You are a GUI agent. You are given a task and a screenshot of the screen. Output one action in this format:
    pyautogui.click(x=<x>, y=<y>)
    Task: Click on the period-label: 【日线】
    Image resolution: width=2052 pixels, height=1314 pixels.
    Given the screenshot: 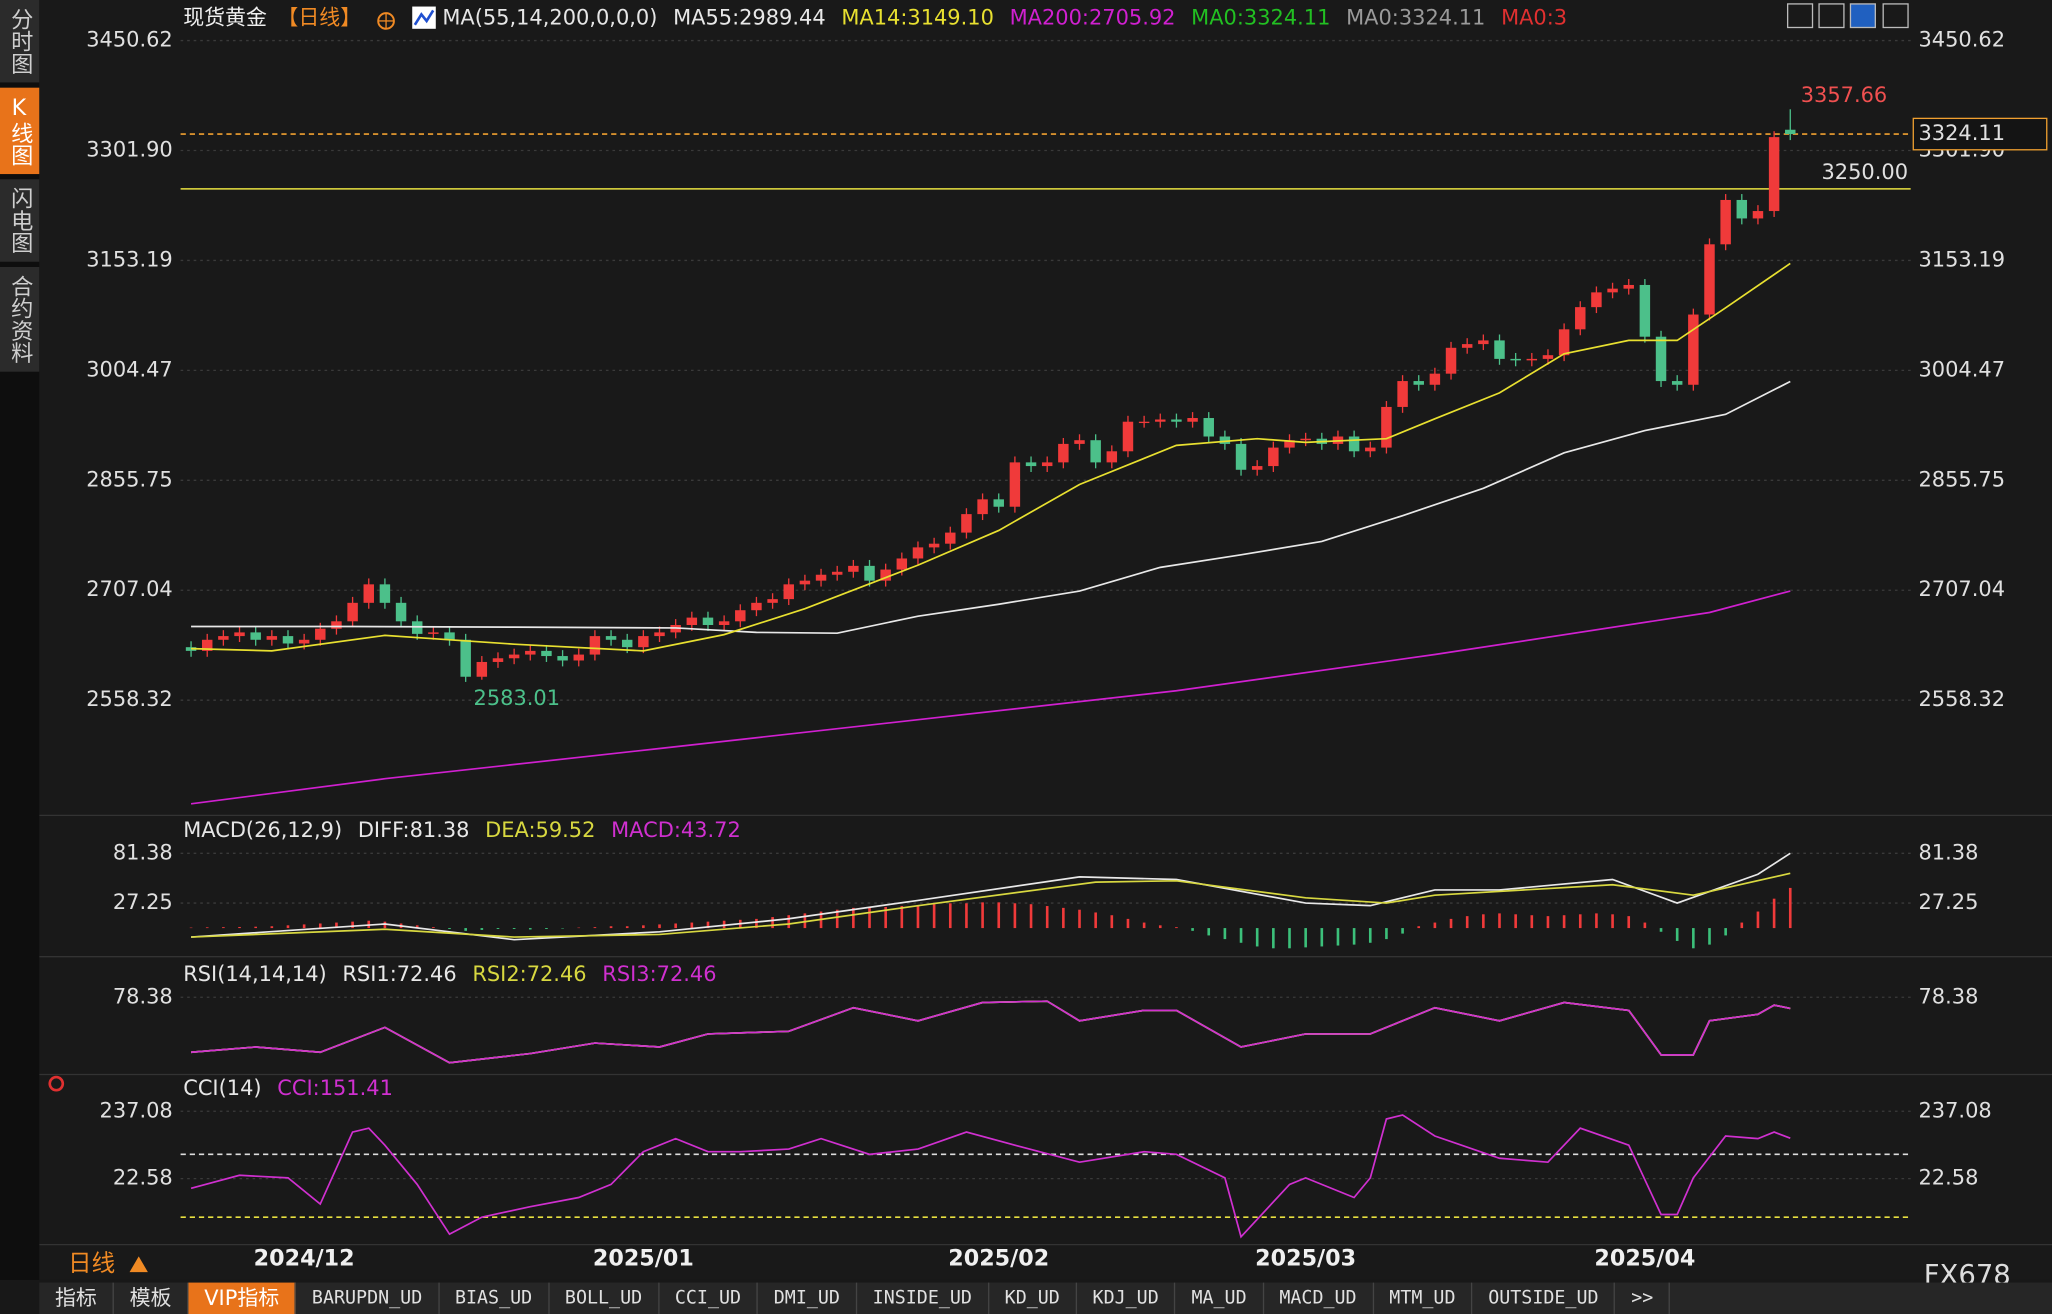 What is the action you would take?
    pyautogui.click(x=319, y=17)
    